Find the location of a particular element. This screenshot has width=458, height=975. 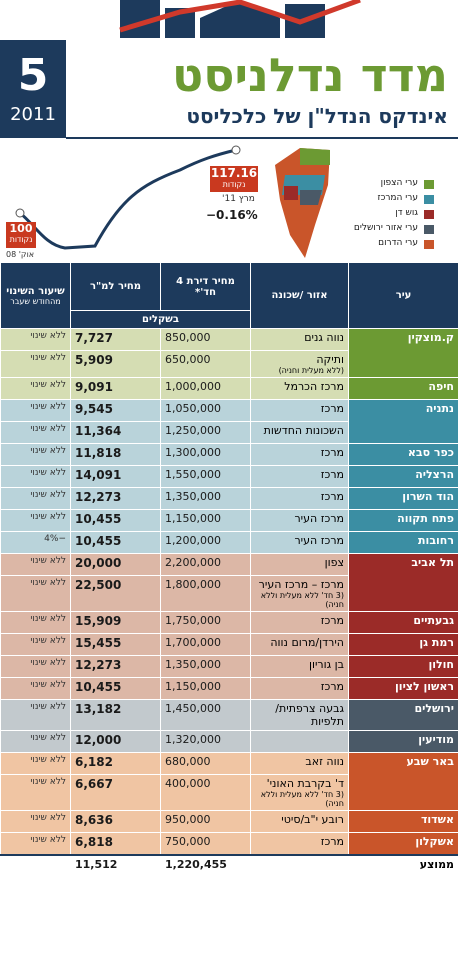

end-value: 117.16 is located at coordinates (234, 173).